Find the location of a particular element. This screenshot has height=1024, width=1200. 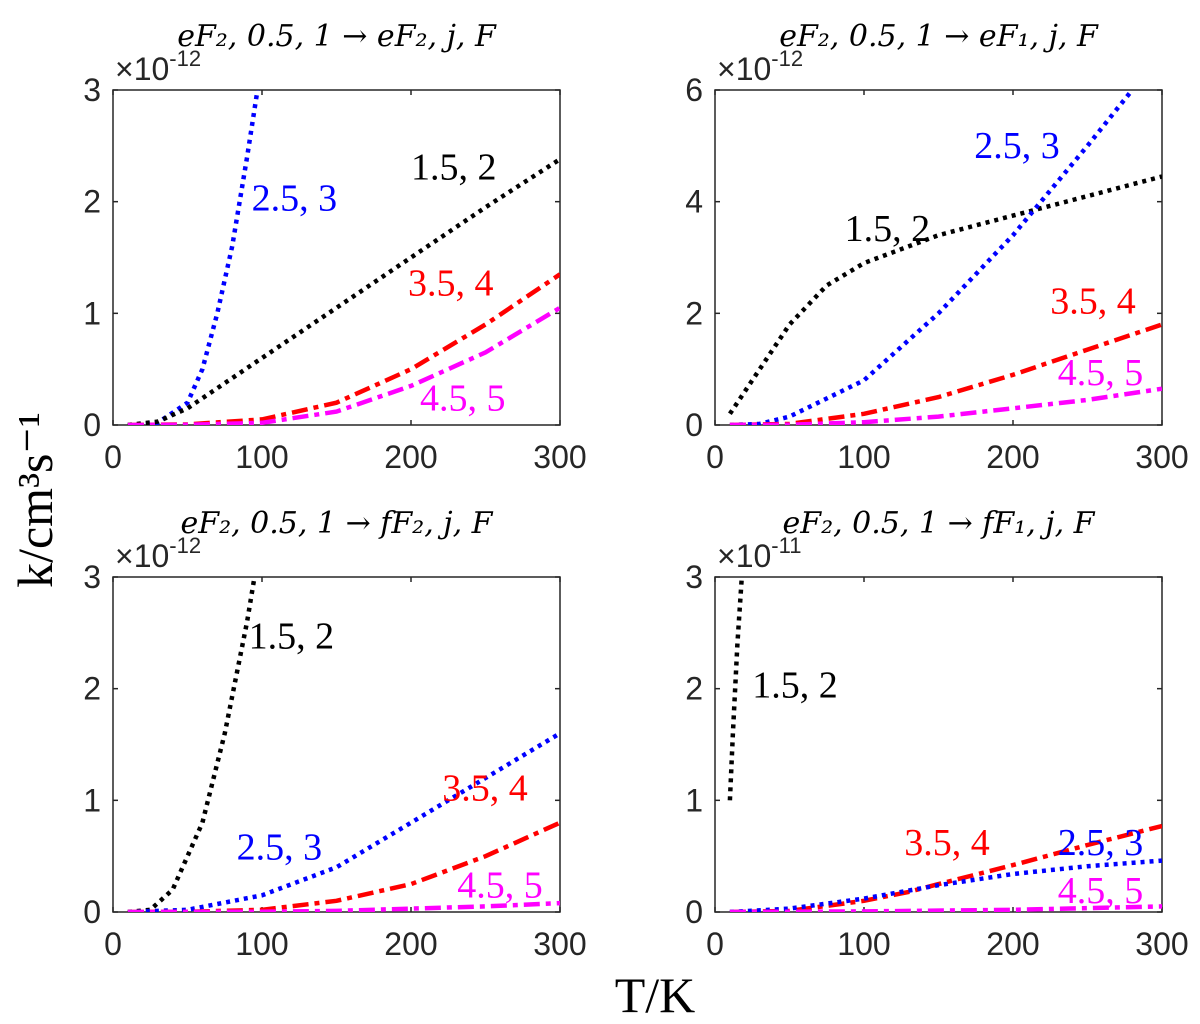

x-axis-label: T/K is located at coordinates (655, 995).